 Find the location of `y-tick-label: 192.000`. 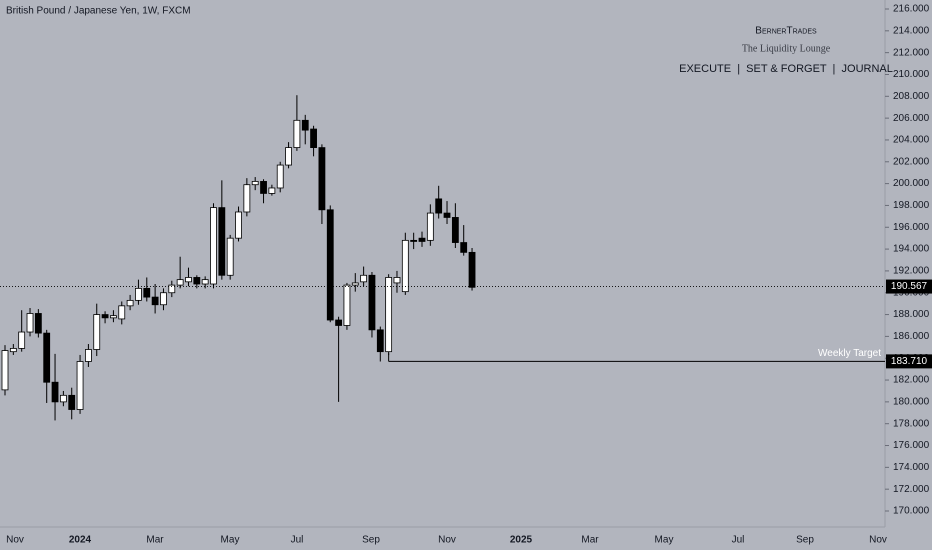

y-tick-label: 192.000 is located at coordinates (911, 271).